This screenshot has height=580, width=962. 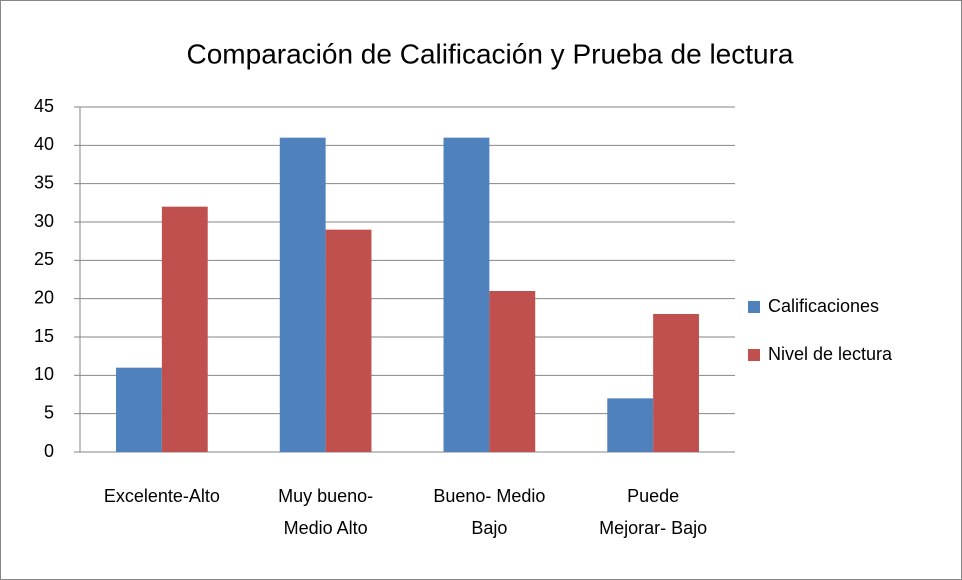 I want to click on y-tick-label: 35, so click(x=44, y=182).